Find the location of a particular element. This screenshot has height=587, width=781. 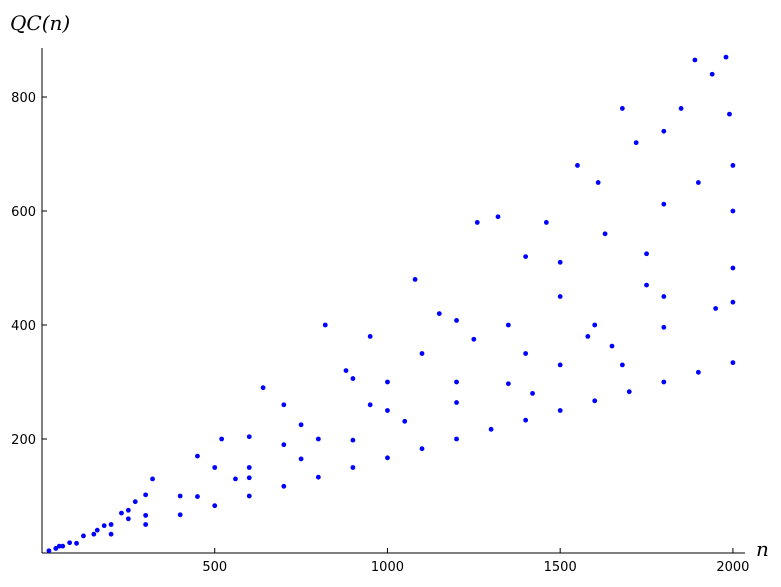

y-axis-label: QC(n) is located at coordinates (40, 23).